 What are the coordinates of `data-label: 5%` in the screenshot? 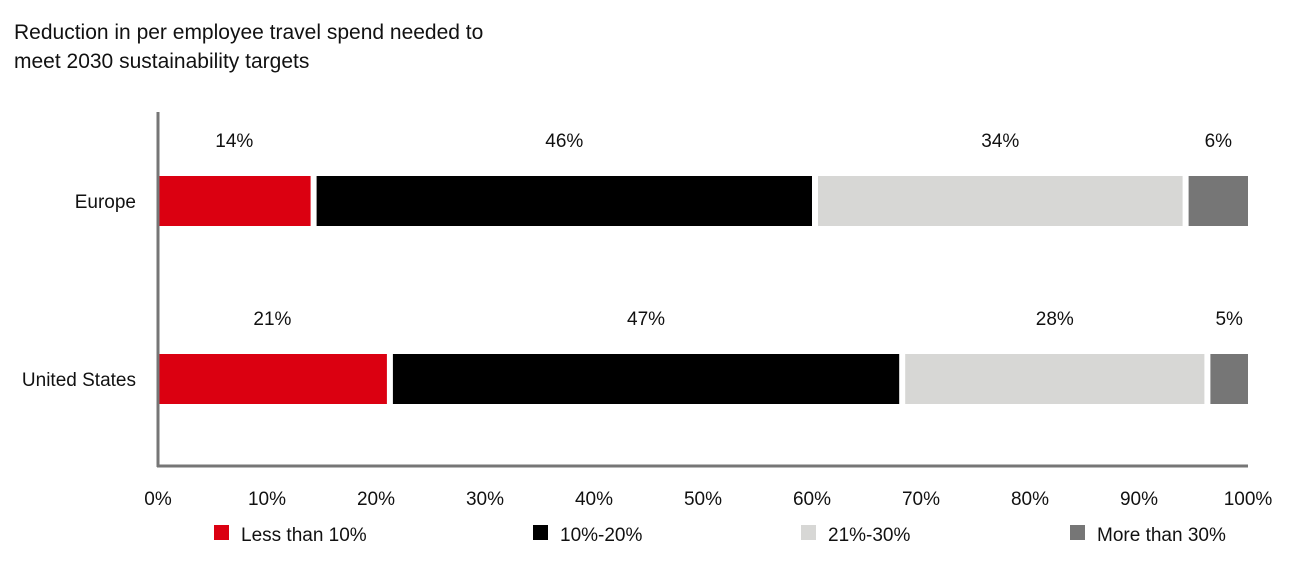 It's located at (1229, 319).